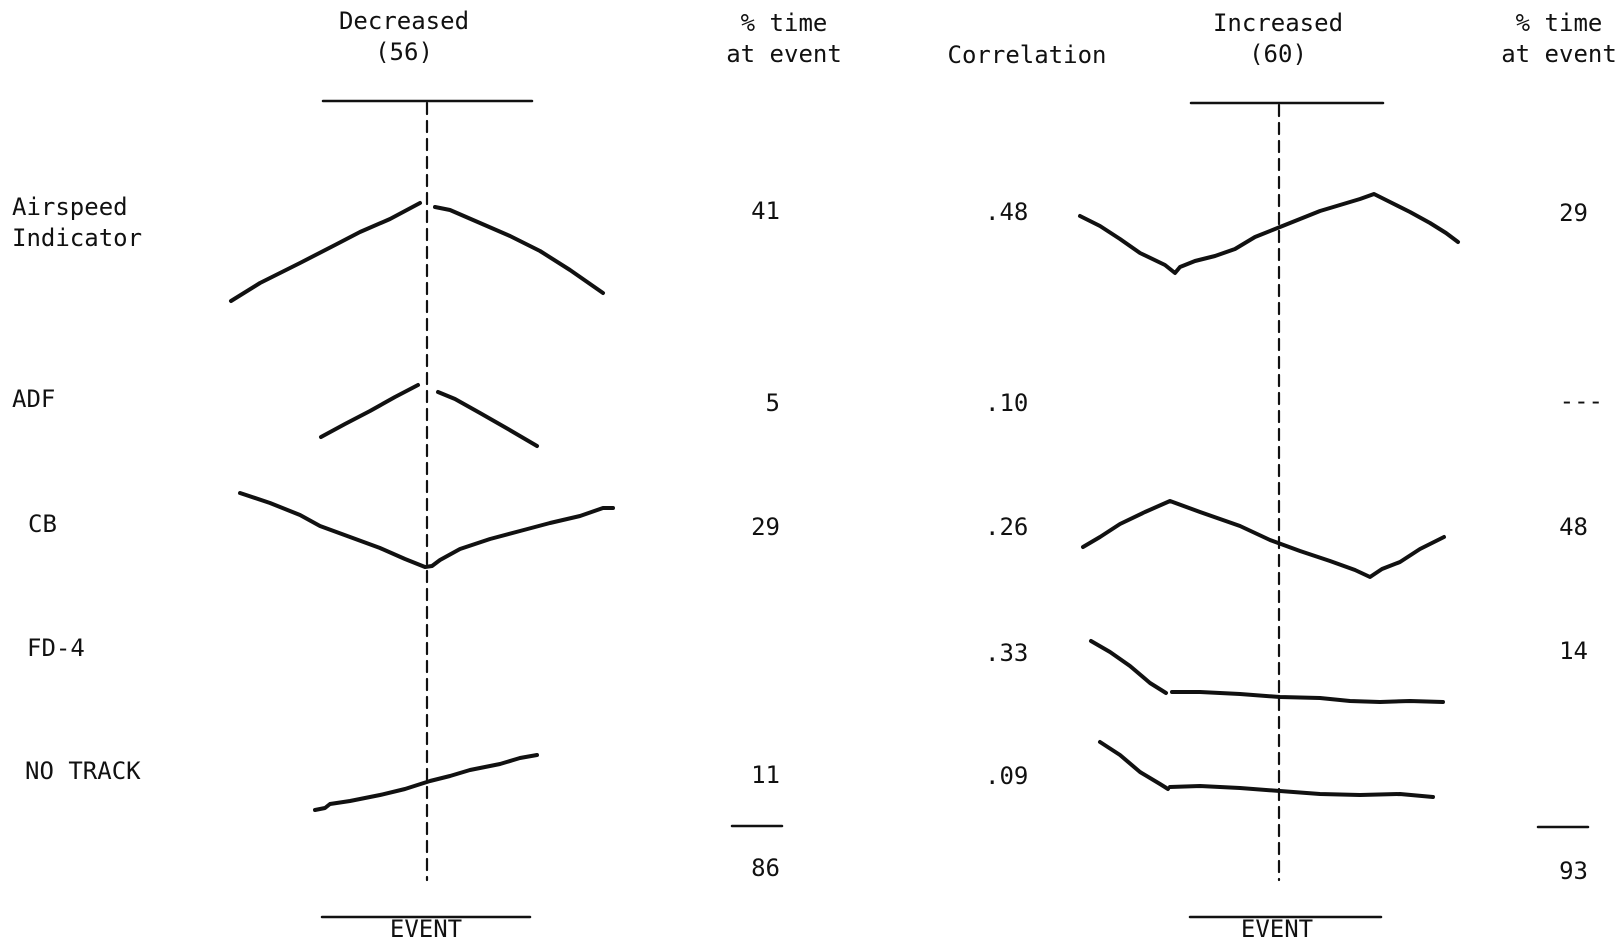 Image resolution: width=1623 pixels, height=945 pixels. I want to click on correlation-fd4: .33, so click(1007, 653).